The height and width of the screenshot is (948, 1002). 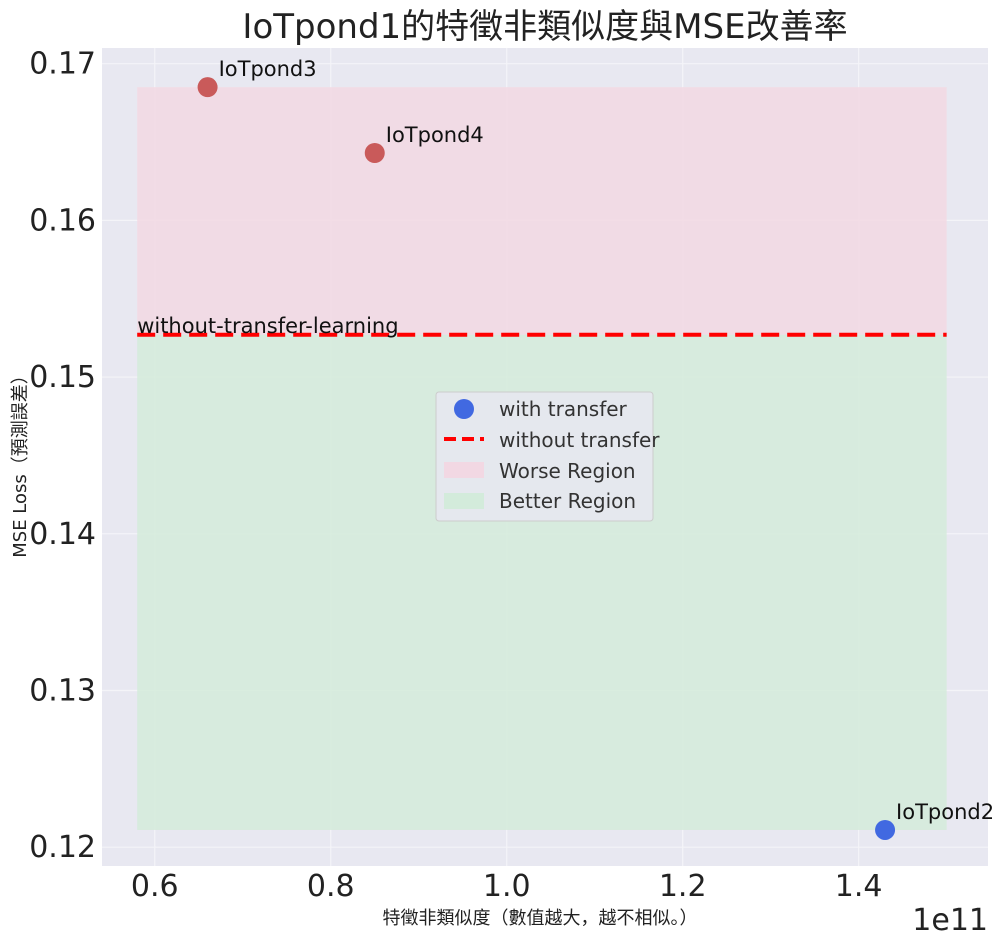 I want to click on y-tick-label-1: 0.13, so click(x=62, y=690).